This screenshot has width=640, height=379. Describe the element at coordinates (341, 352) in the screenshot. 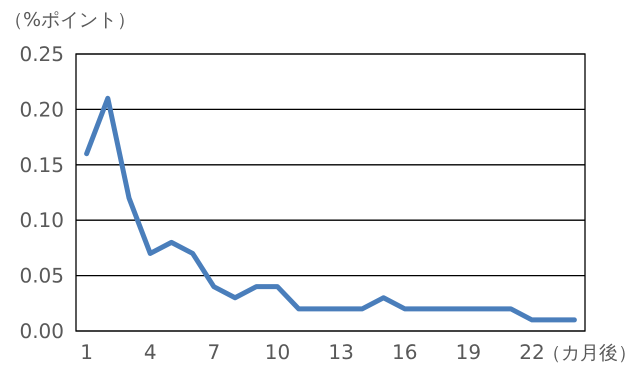

I see `x-tick-label: 13` at that location.